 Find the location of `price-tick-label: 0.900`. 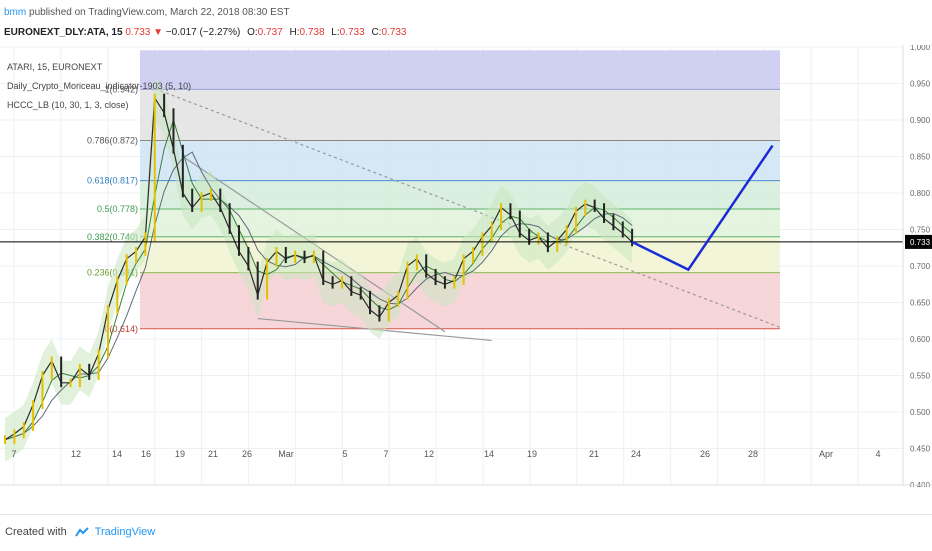

price-tick-label: 0.900 is located at coordinates (920, 120).